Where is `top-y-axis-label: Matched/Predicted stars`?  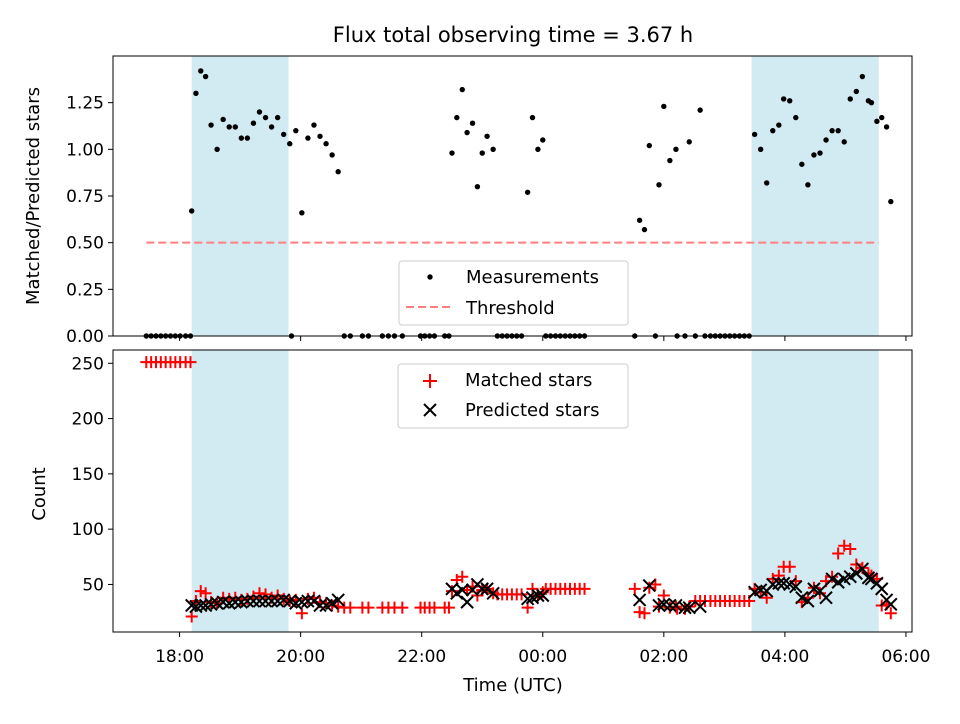
top-y-axis-label: Matched/Predicted stars is located at coordinates (33, 196).